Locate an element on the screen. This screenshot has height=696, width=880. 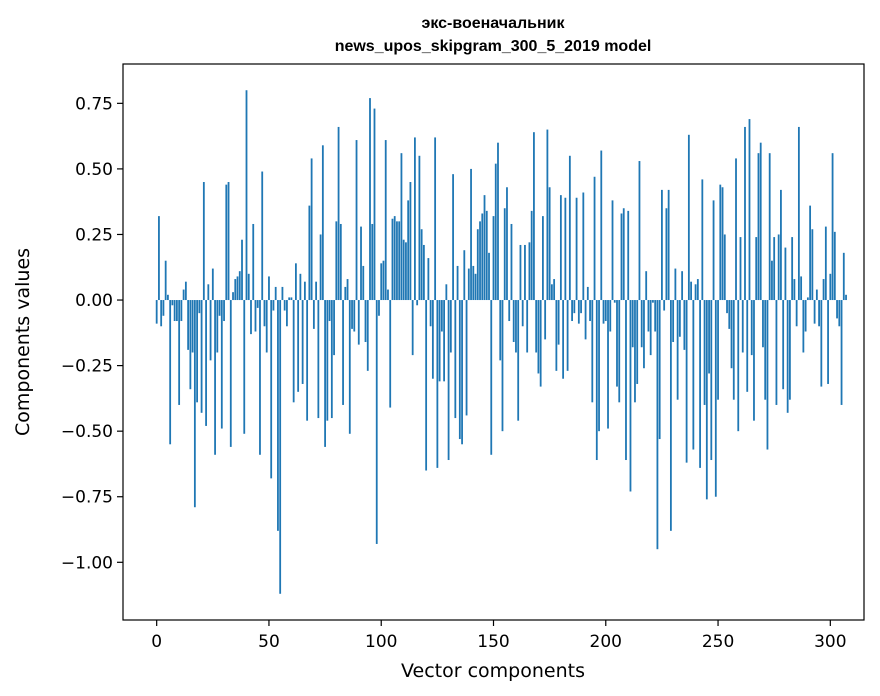
y-tick-label: 0.75 is located at coordinates (94, 104).